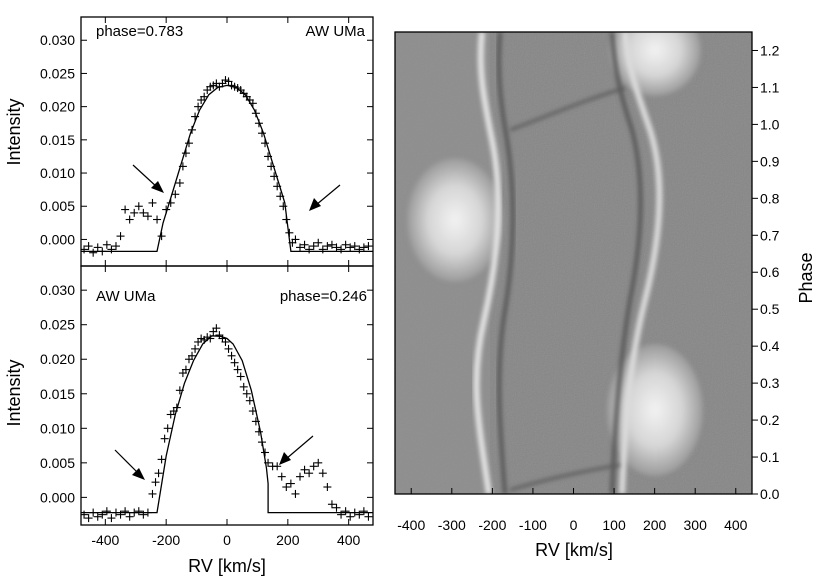 The height and width of the screenshot is (581, 817). I want to click on x-tick-label: 300, so click(696, 525).